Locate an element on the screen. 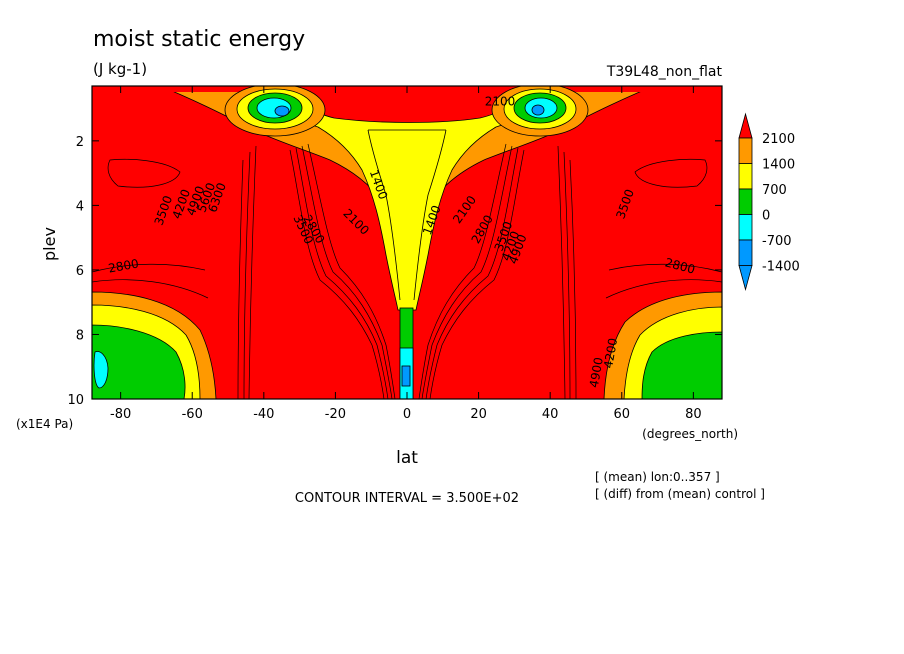  inner-contour is located at coordinates (407, 215).